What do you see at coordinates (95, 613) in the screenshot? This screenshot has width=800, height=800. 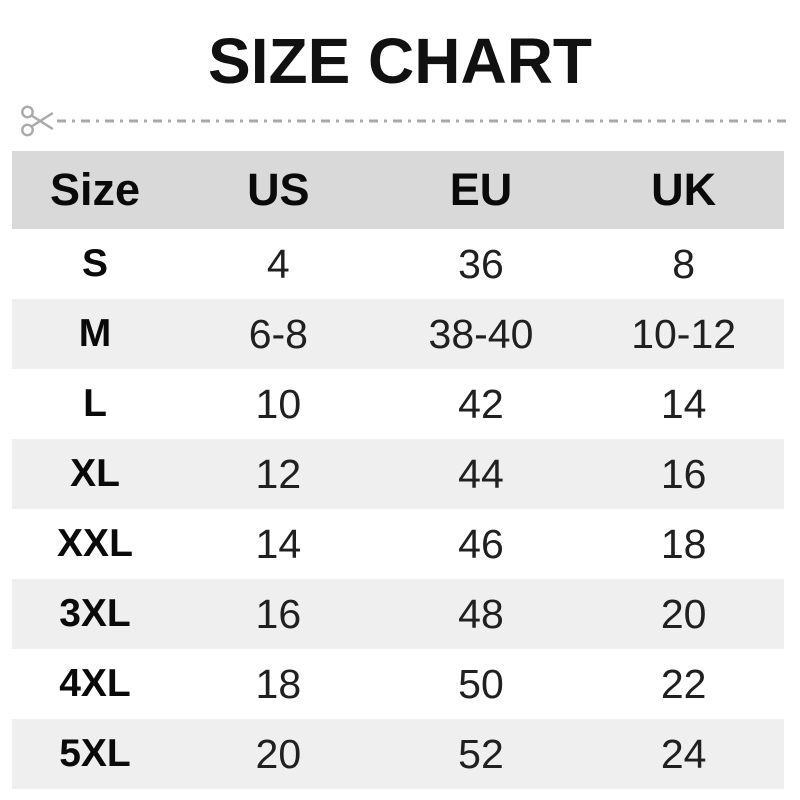 I see `size-cell: 3XL` at bounding box center [95, 613].